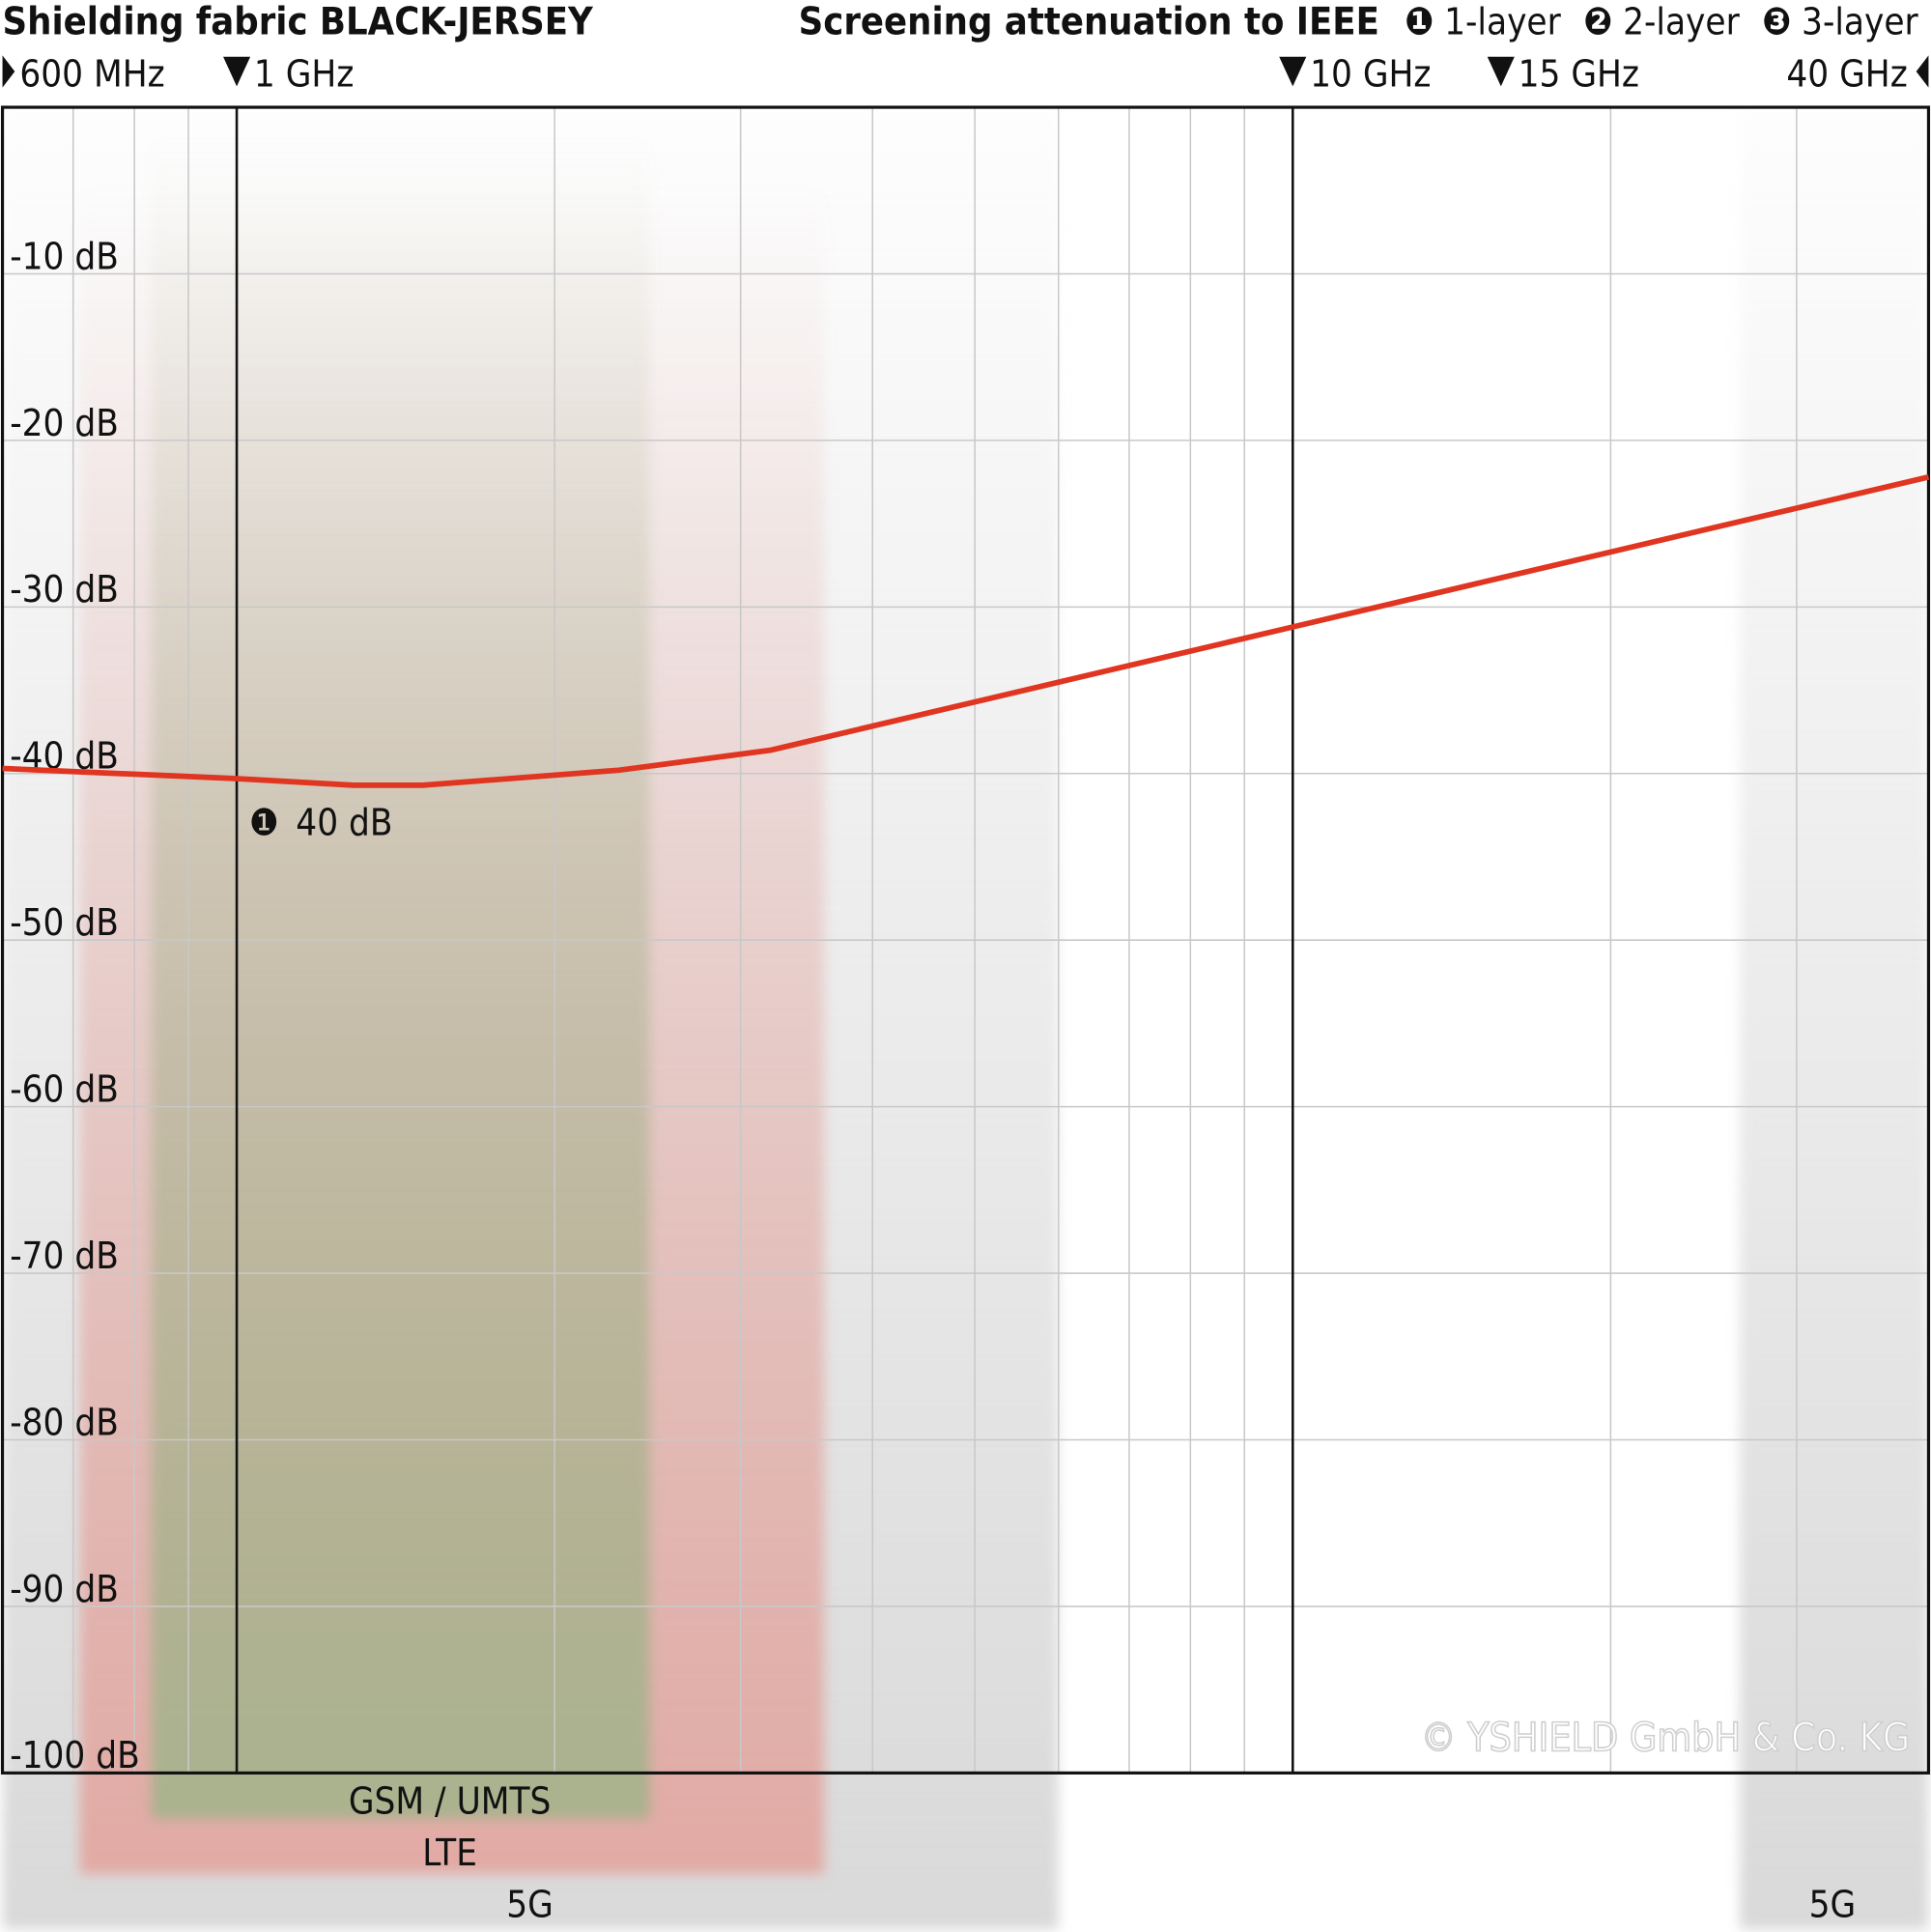 This screenshot has width=1931, height=1932. Describe the element at coordinates (64, 923) in the screenshot. I see `y-tick-label: -50 dB` at that location.